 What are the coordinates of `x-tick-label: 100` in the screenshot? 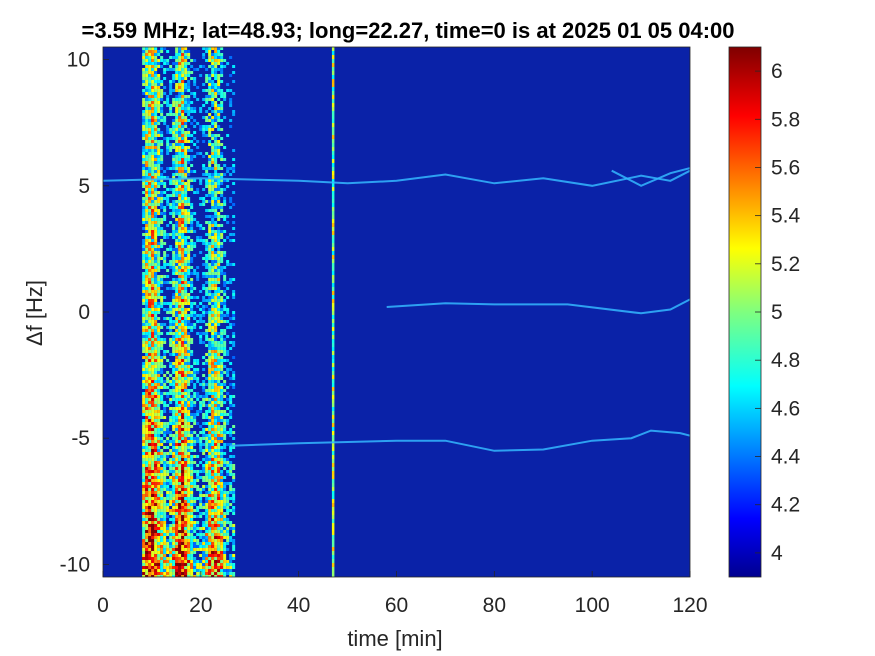 It's located at (592, 605).